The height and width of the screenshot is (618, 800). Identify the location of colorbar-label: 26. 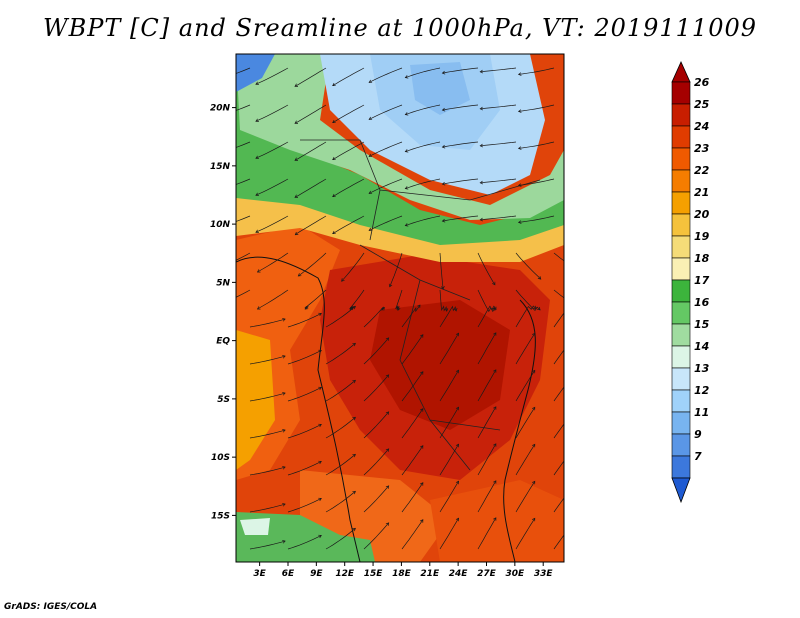
(702, 82).